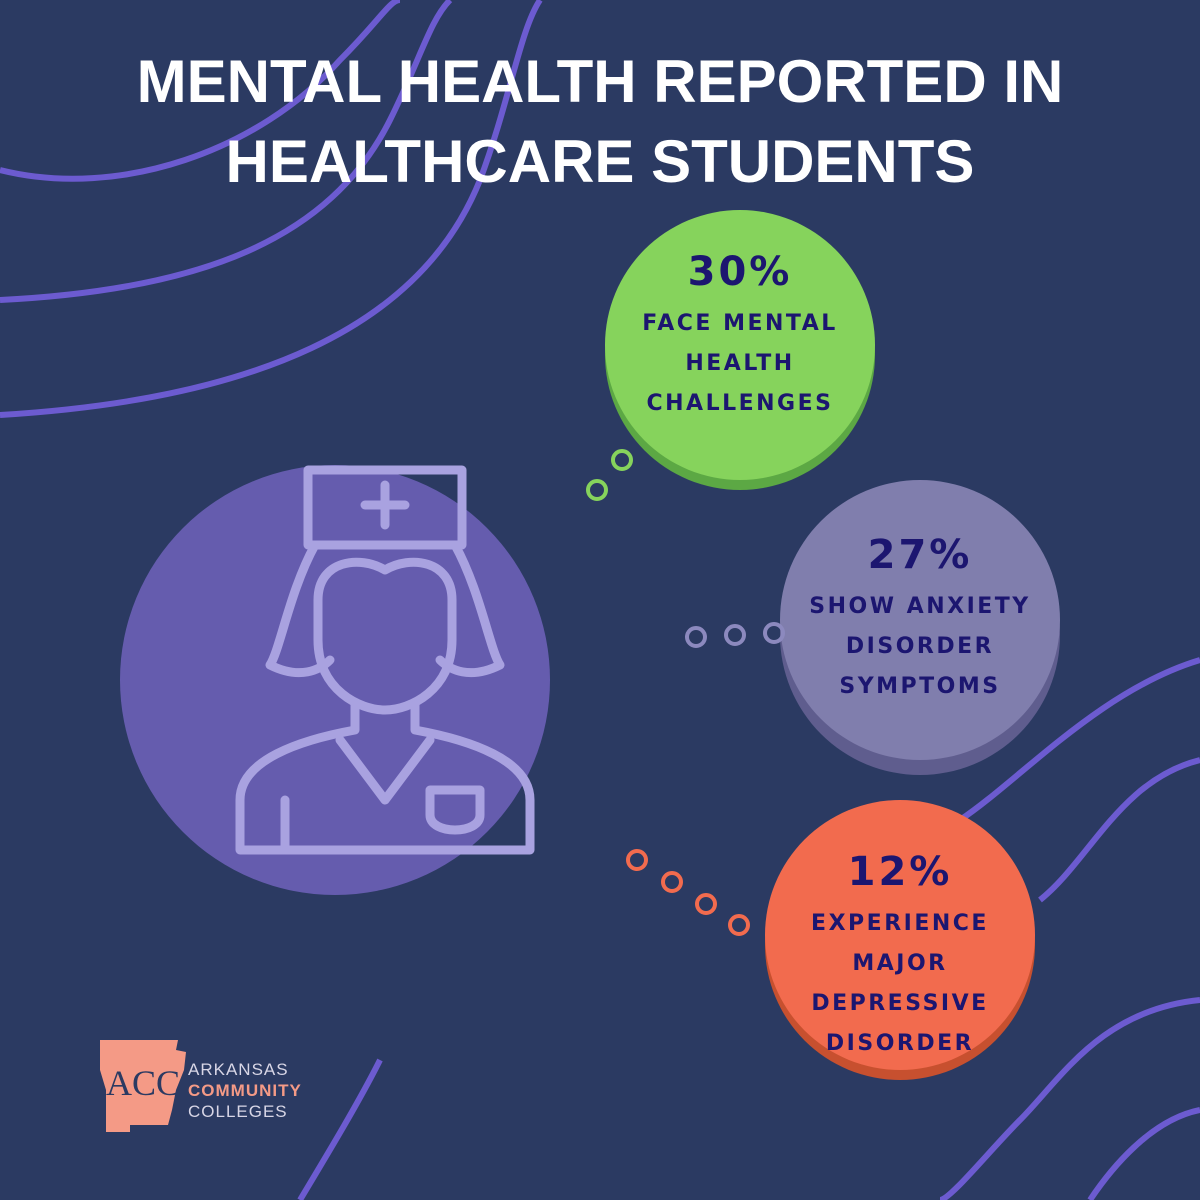 The height and width of the screenshot is (1200, 1200). Describe the element at coordinates (385, 660) in the screenshot. I see `nurse-icon` at that location.